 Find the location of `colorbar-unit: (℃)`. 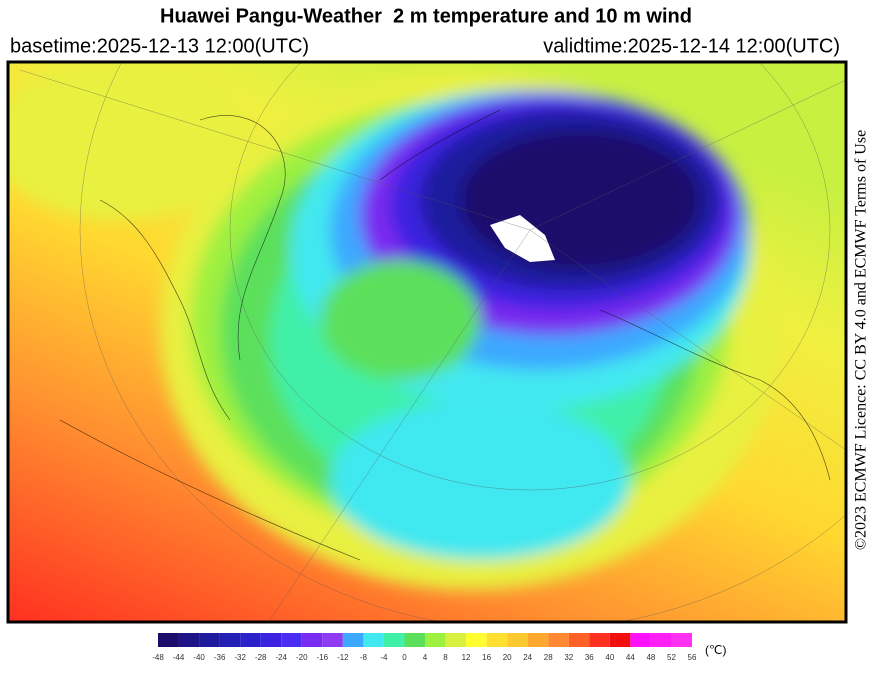

colorbar-unit: (℃) is located at coordinates (715, 650).